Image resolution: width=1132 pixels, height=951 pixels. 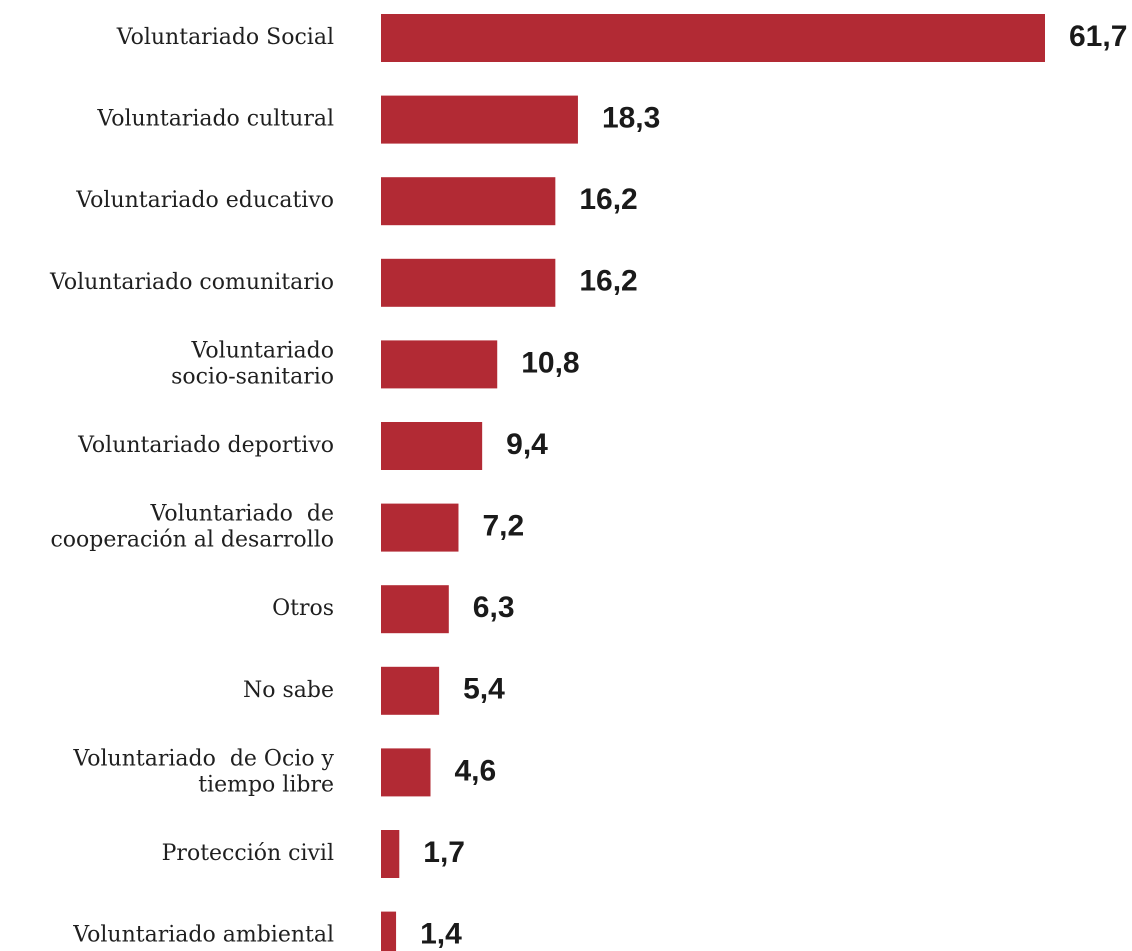 What do you see at coordinates (248, 853) in the screenshot?
I see `category-label-10: Protección civil` at bounding box center [248, 853].